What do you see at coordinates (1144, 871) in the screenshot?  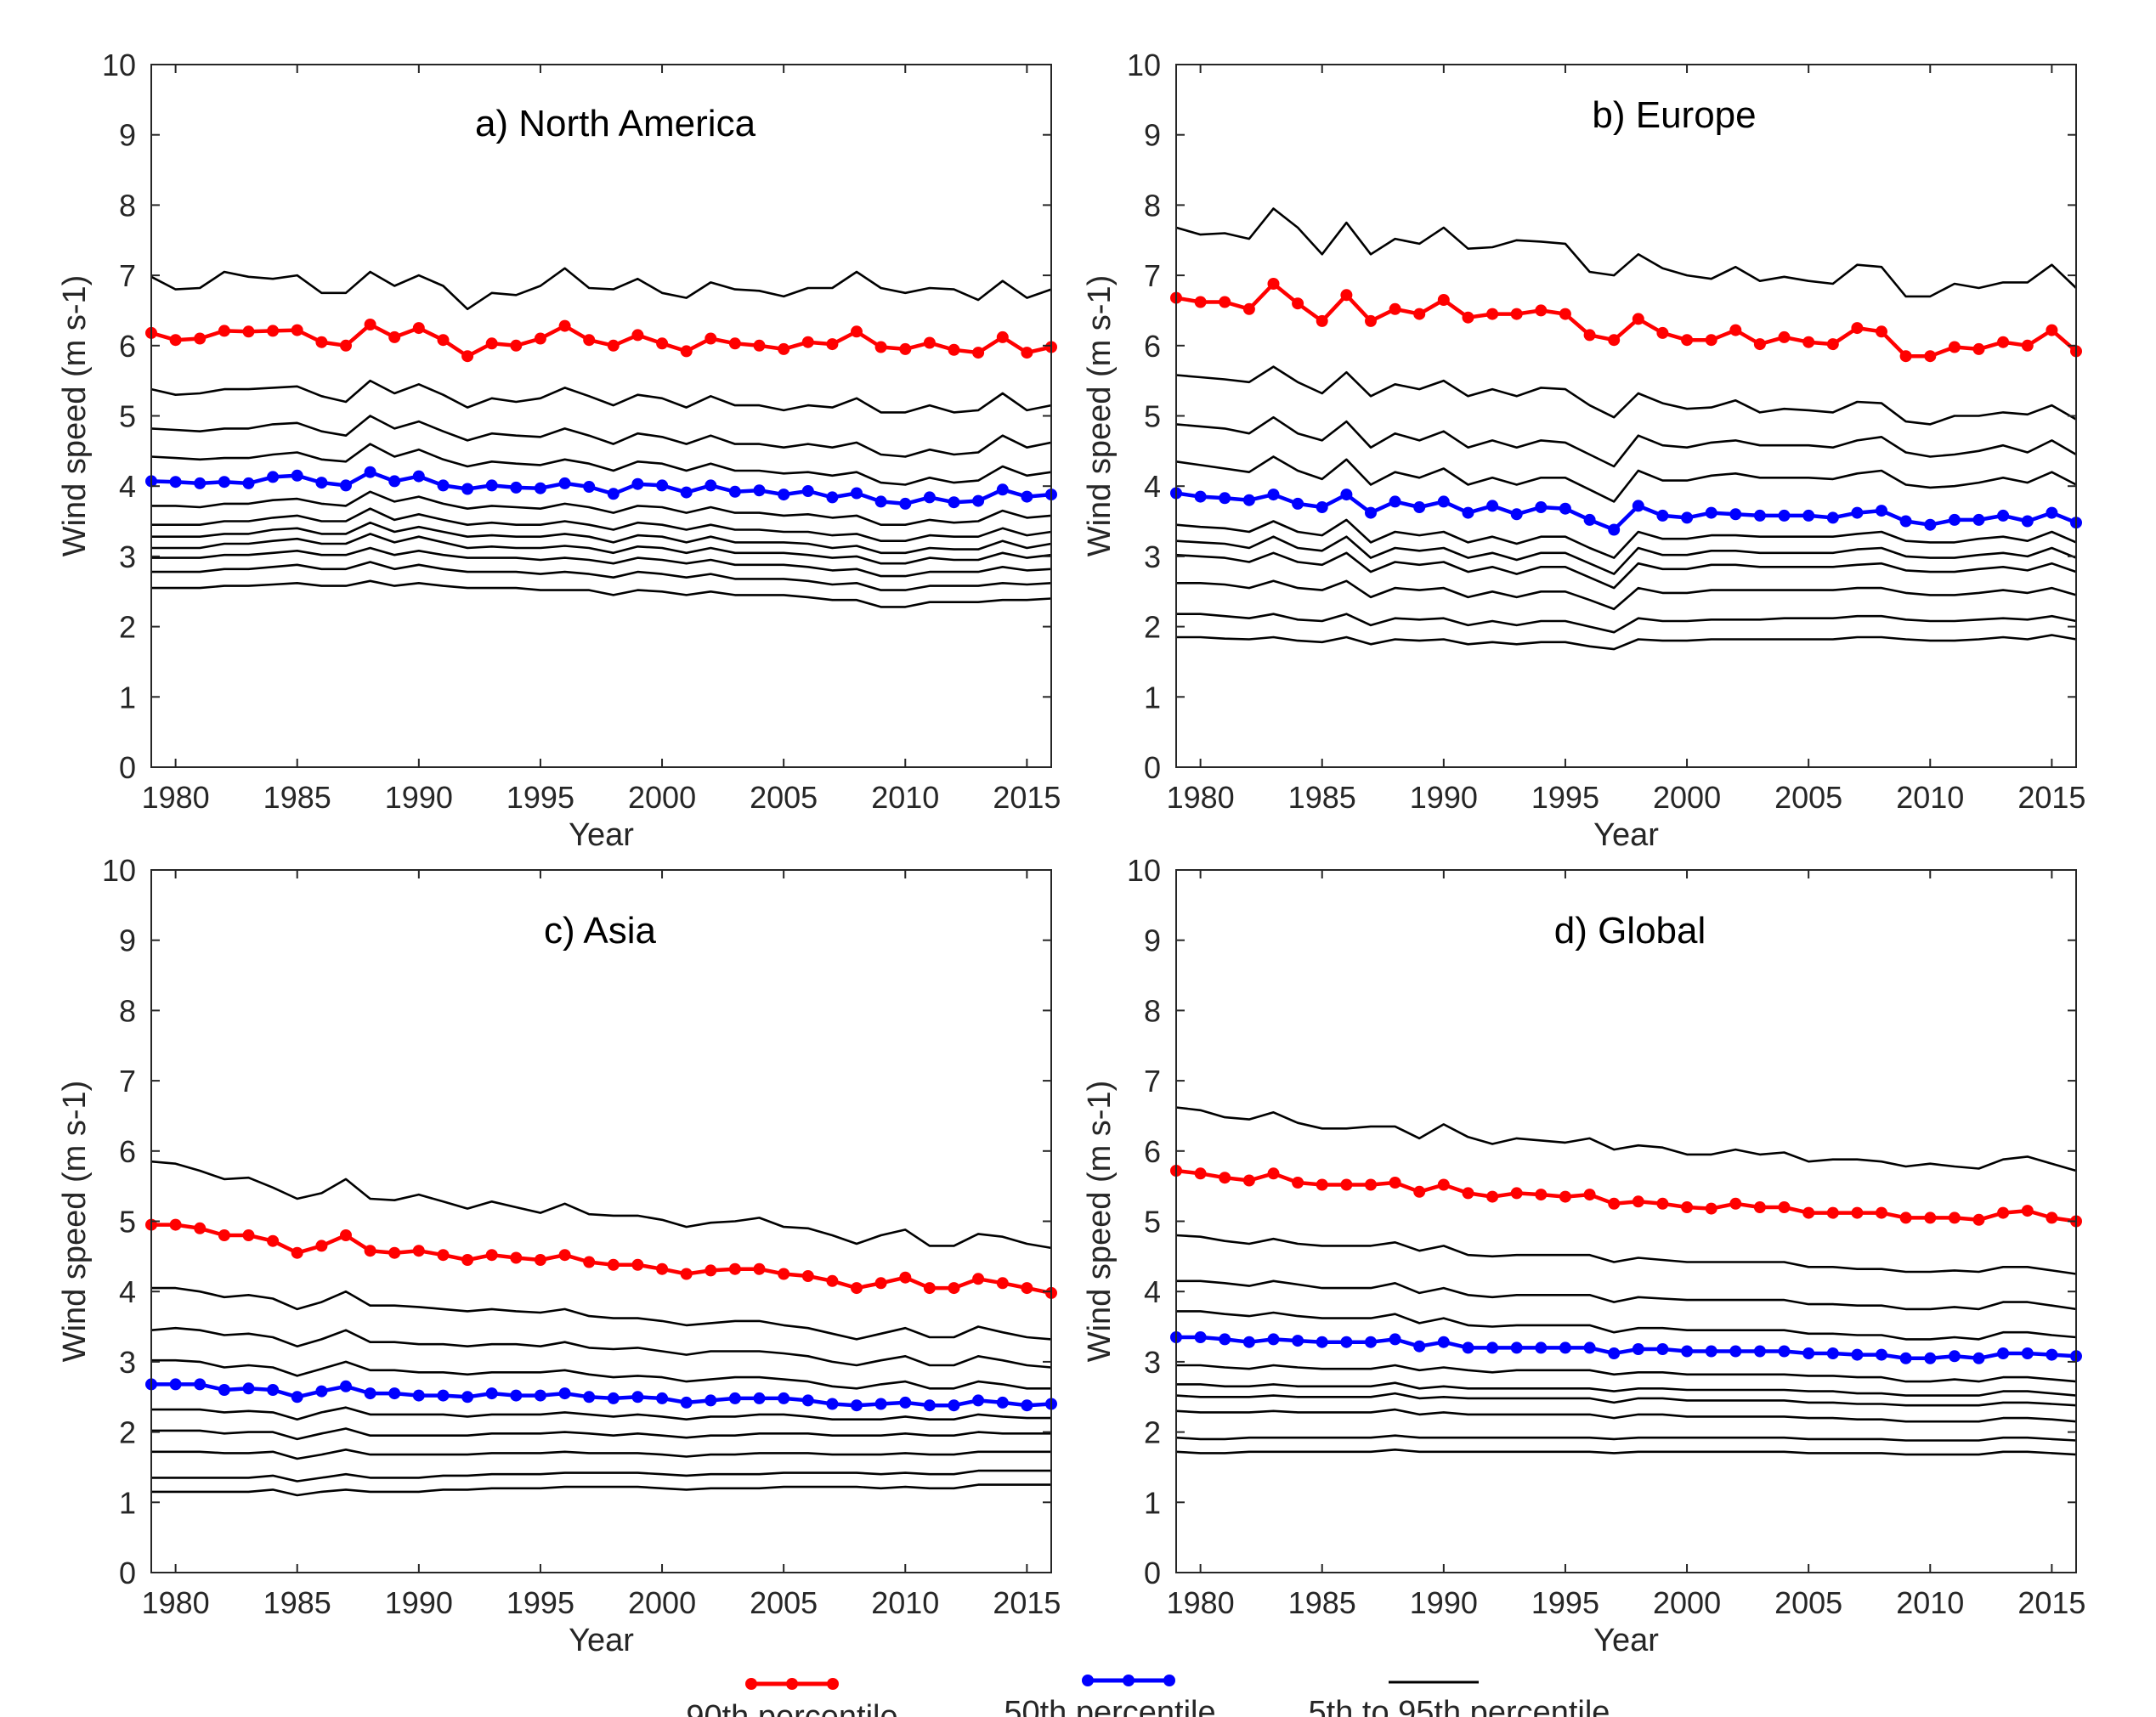 I see `y-tick-label: 10` at bounding box center [1144, 871].